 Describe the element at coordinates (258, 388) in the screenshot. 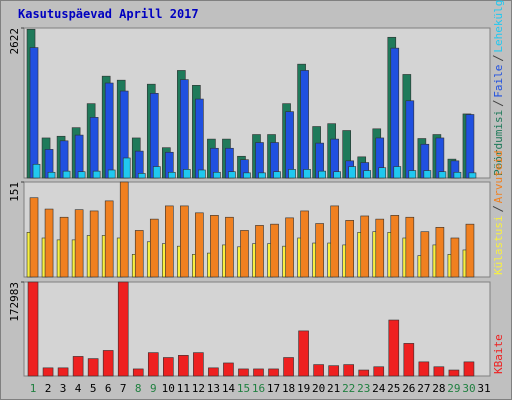

I see `x-tick-label: 16` at that location.